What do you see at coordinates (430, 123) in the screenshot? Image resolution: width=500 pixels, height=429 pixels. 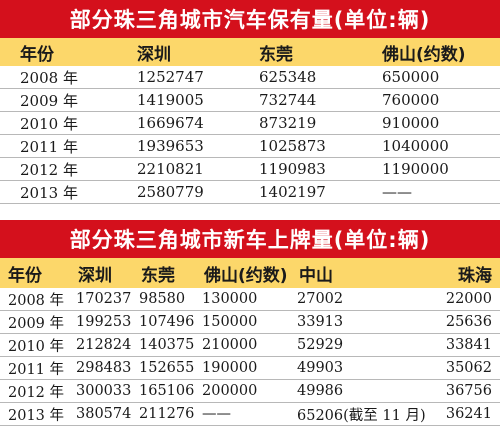 I see `cell-foshan: 910000` at bounding box center [430, 123].